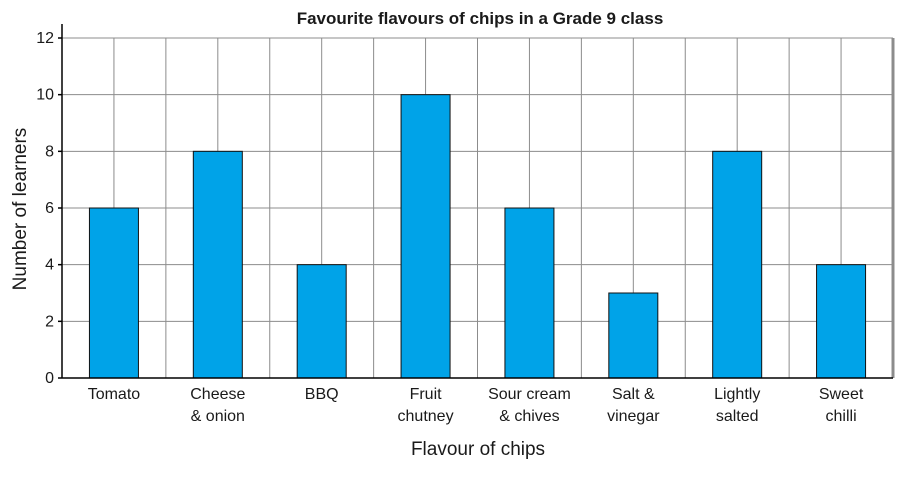  Describe the element at coordinates (529, 394) in the screenshot. I see `x-tick-label: Sour cream` at that location.